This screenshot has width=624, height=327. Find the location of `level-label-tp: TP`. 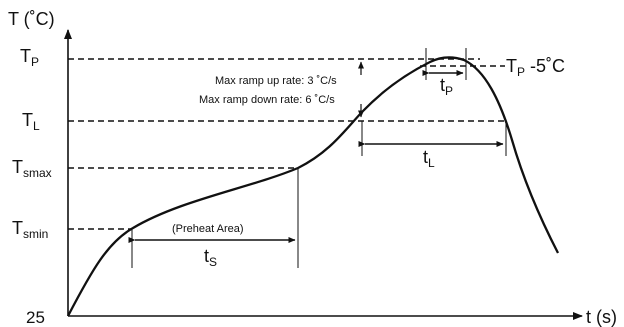

level-label-tp: TP is located at coordinates (29, 57).